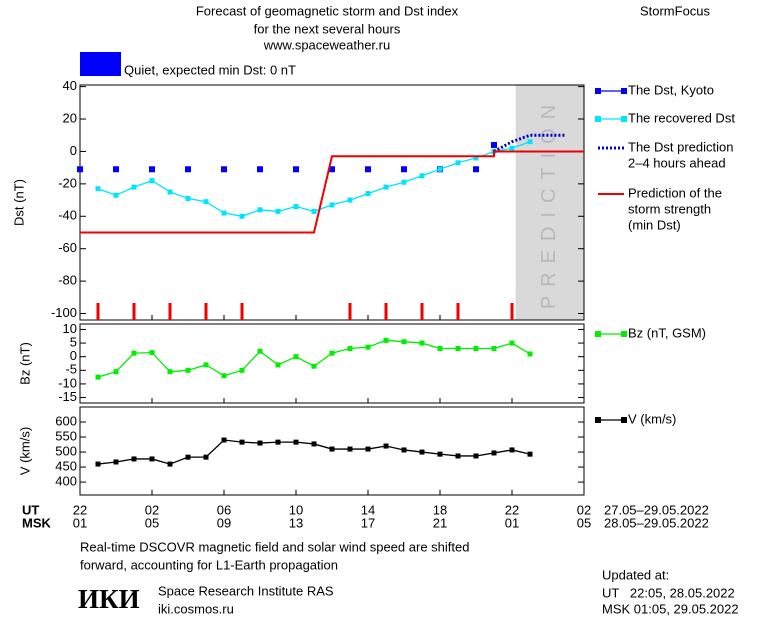  Describe the element at coordinates (73, 150) in the screenshot. I see `y-tick-label: 0` at that location.